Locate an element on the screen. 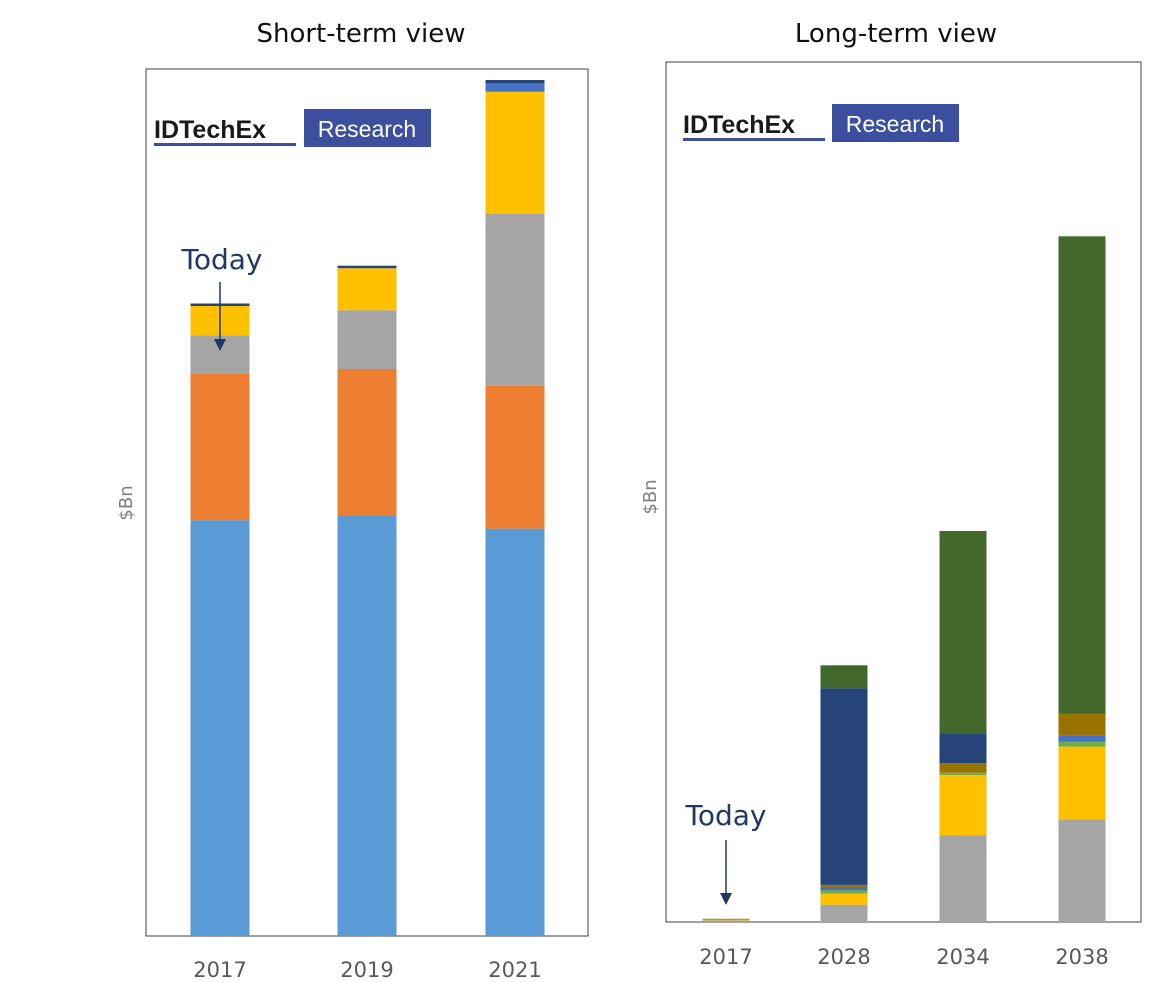 This screenshot has width=1159, height=982. bar-segment-2028-s2 is located at coordinates (844, 892).